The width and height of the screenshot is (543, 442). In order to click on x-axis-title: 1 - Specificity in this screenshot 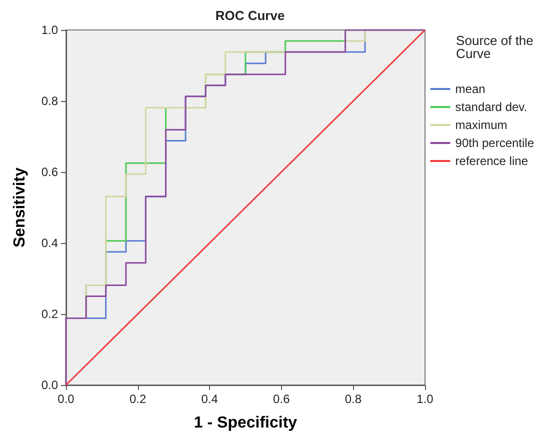, I will do `click(246, 423)`.